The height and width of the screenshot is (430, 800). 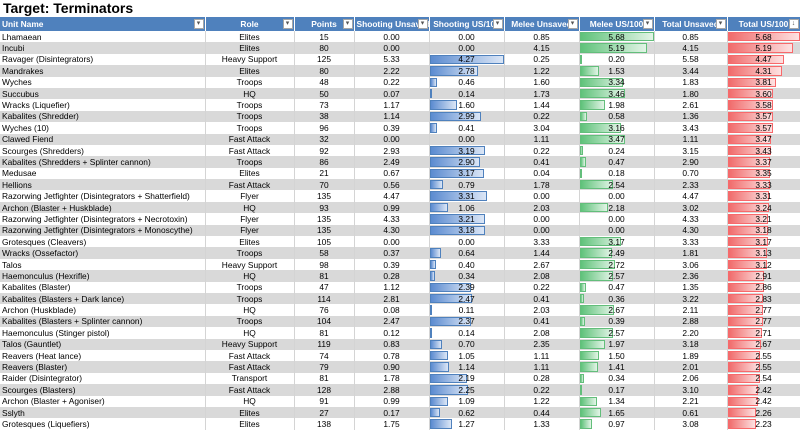 What do you see at coordinates (103, 82) in the screenshot?
I see `cell-unit-name: Wyches` at bounding box center [103, 82].